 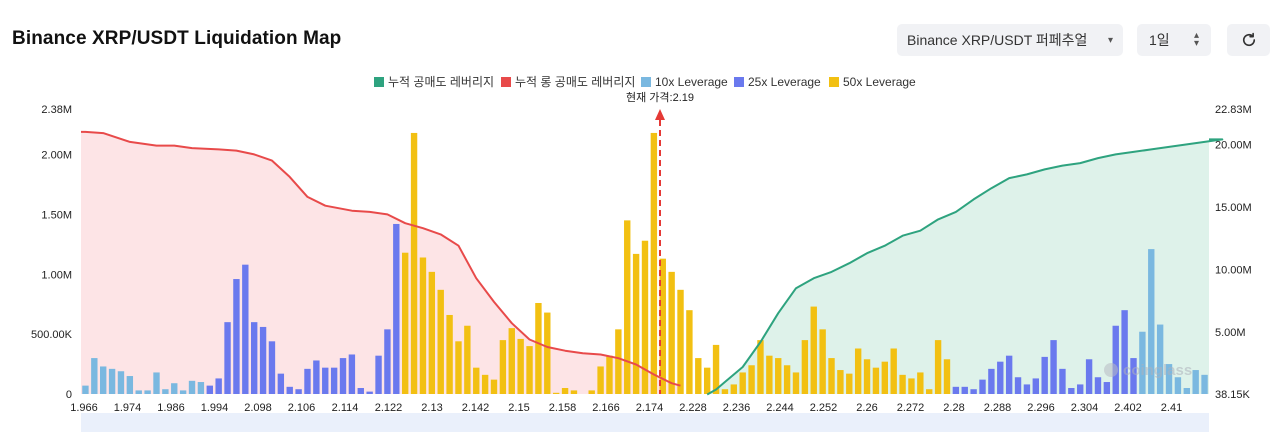 What do you see at coordinates (215, 408) in the screenshot?
I see `x-tick-label: 1.994` at bounding box center [215, 408].